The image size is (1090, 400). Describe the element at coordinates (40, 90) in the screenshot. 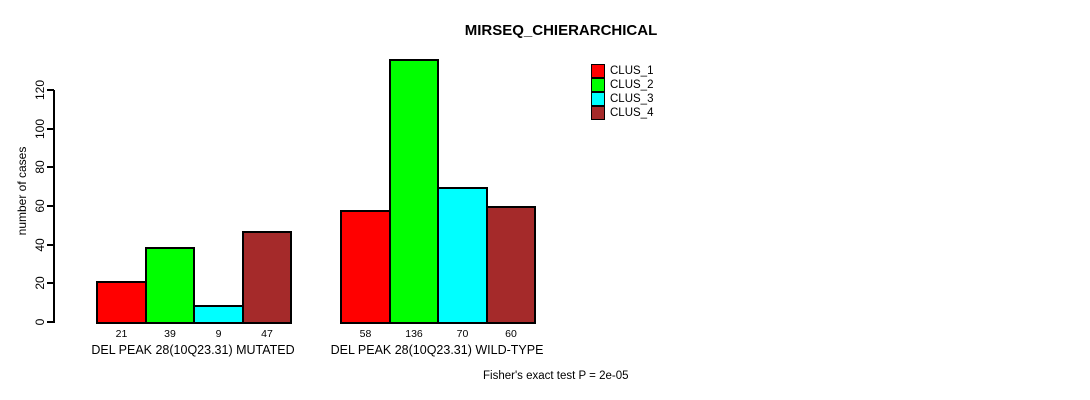

I see `y-tick-label: 120` at that location.